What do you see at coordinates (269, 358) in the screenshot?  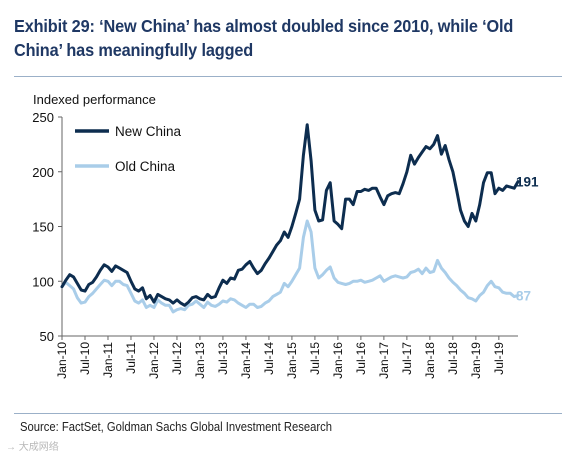 I see `x-tick-label: Jul-14` at bounding box center [269, 358].